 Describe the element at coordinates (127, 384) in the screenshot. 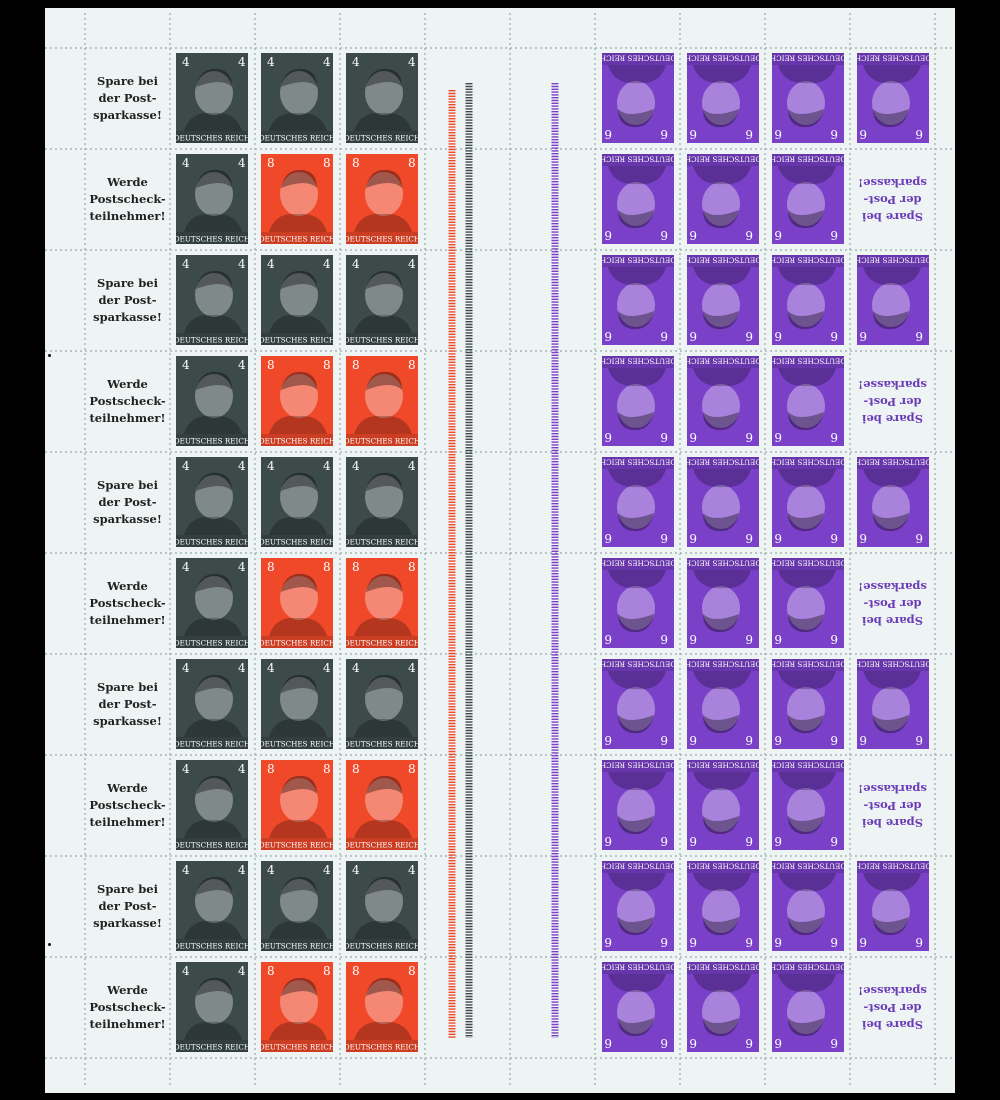

I see `label-line: Werde` at that location.